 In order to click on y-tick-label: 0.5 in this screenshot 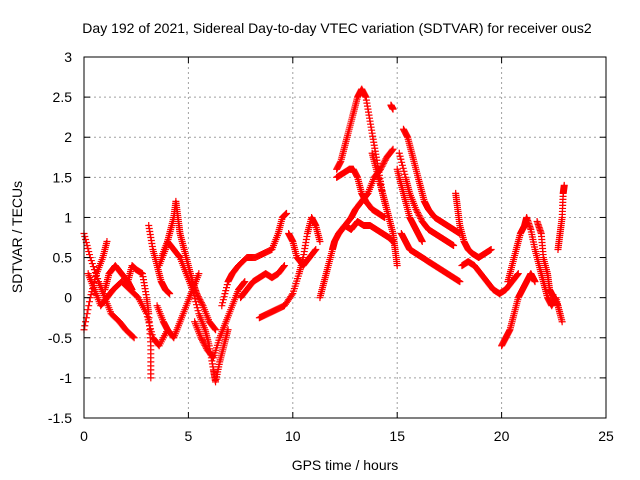, I will do `click(63, 258)`.